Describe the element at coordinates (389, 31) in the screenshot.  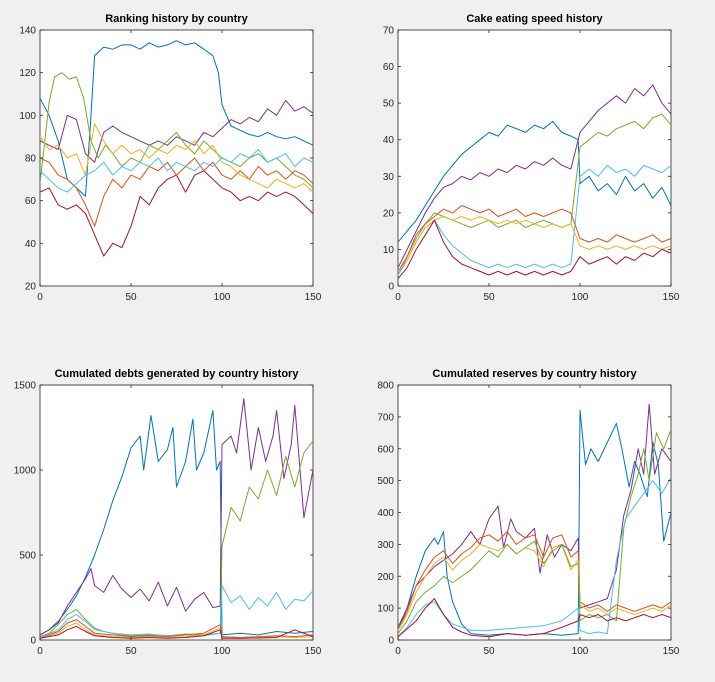
I see `y-tick-label: 70` at that location.